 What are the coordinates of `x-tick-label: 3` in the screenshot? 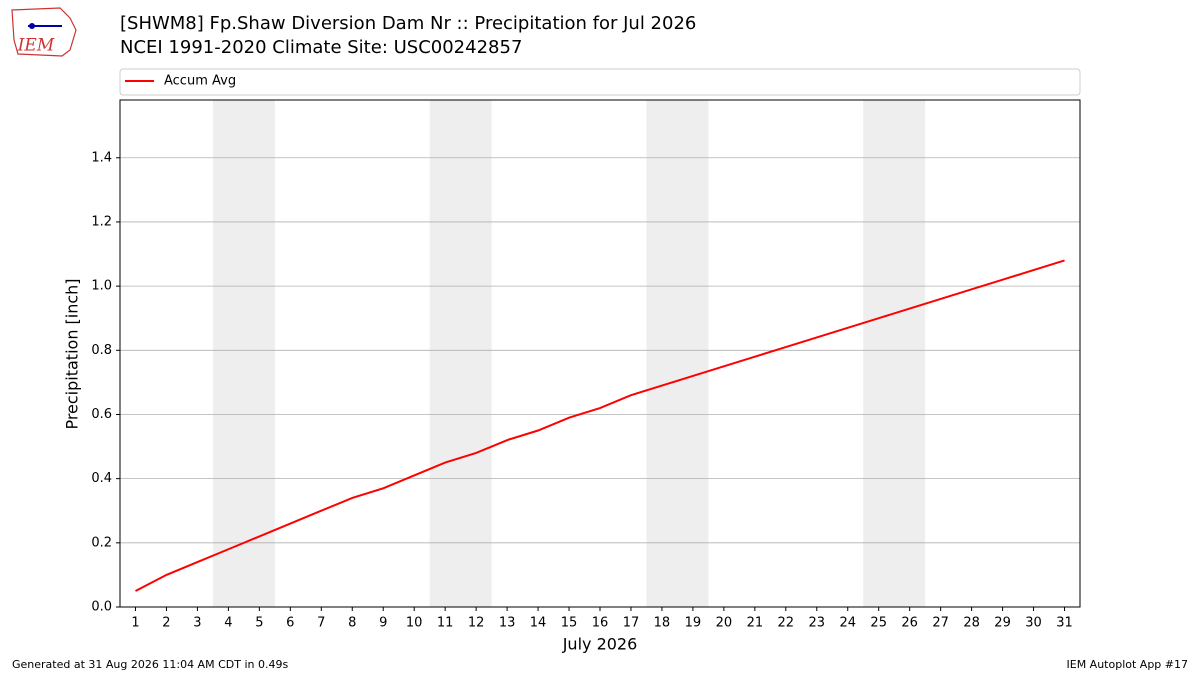 It's located at (197, 623).